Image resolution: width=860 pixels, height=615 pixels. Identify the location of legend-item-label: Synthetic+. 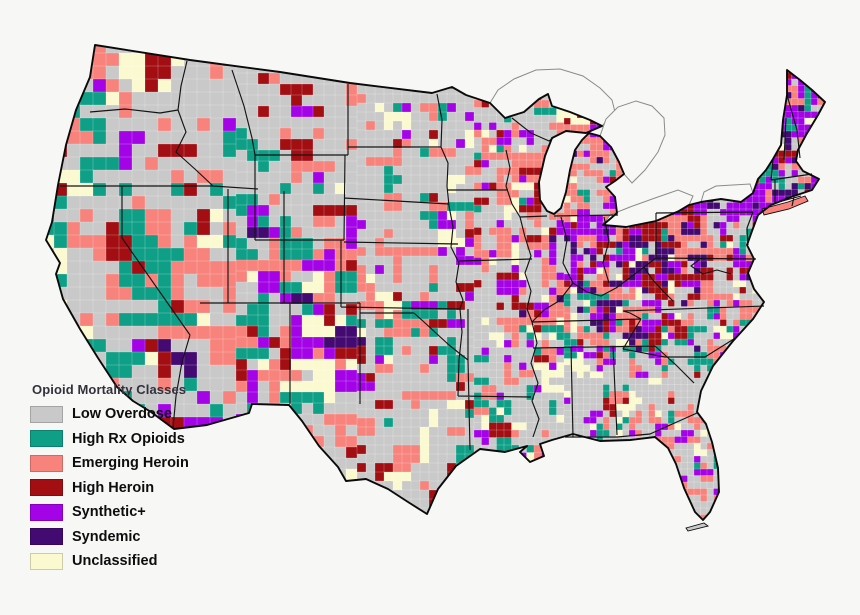
(109, 512).